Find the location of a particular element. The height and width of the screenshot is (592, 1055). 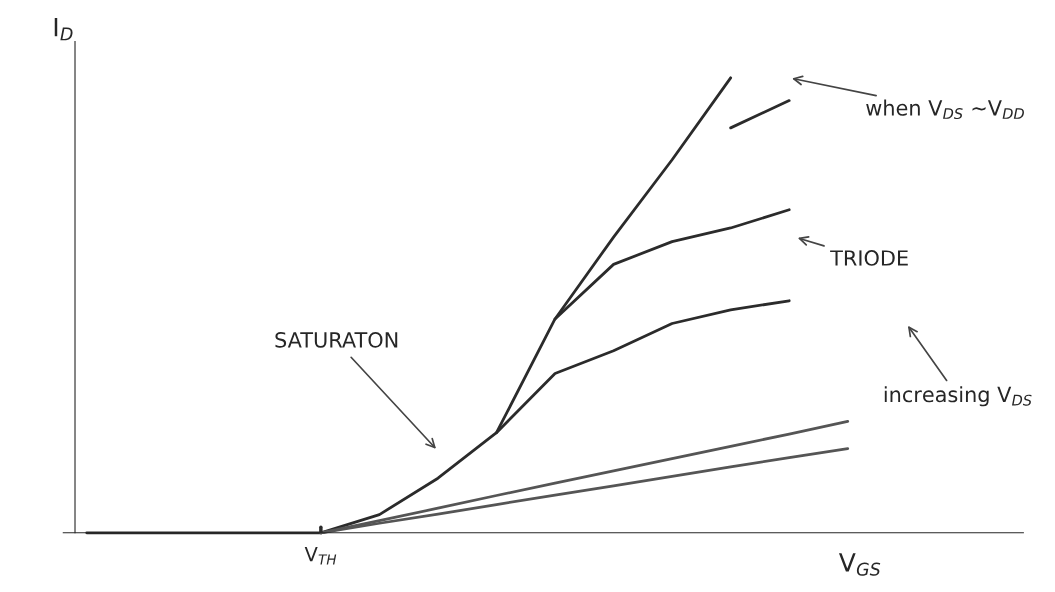

text: V$_{TH}$ is located at coordinates (320, 556).